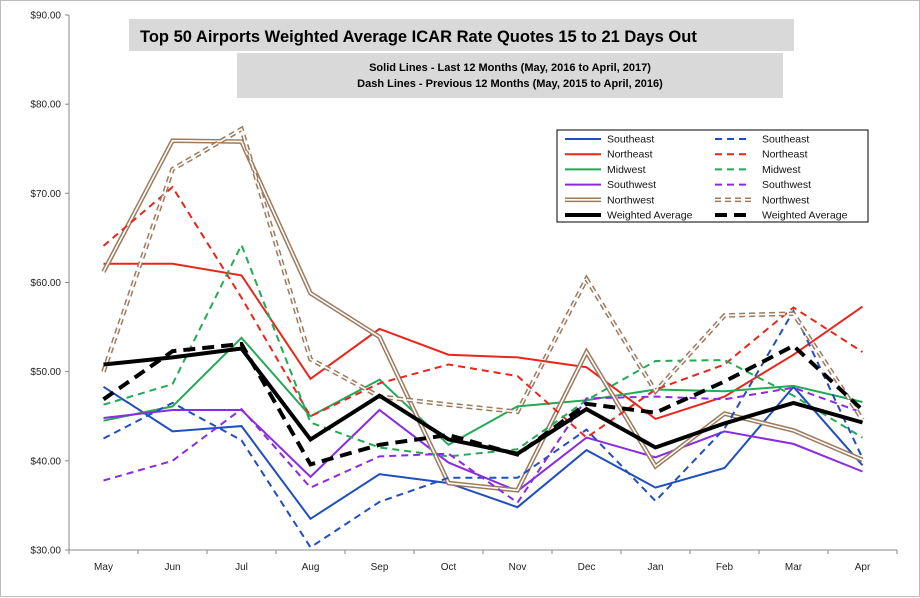 Image resolution: width=920 pixels, height=598 pixels. I want to click on legend-label-northeast-dash: Northeast, so click(785, 155).